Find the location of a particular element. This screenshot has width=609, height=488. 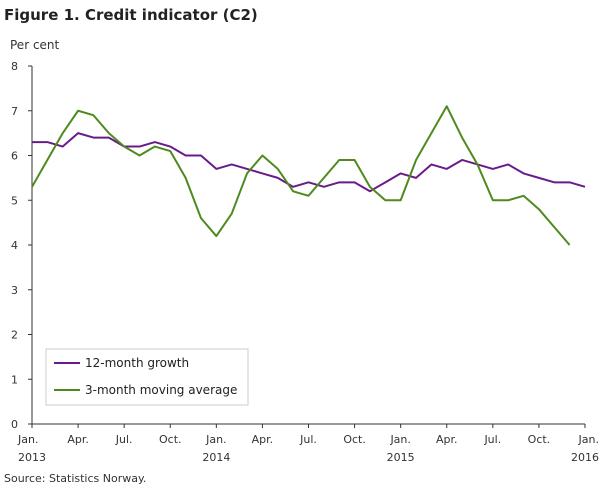

x-tick-year-label: 2014 is located at coordinates (216, 457).